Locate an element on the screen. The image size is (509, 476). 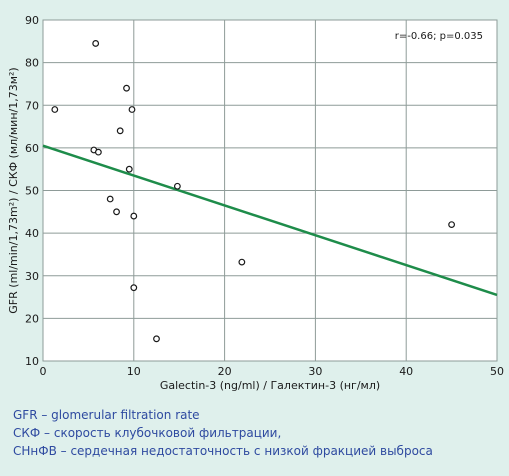
y-axis-ticks: 10 20 30 40 50 60 70 80 90 is located at coordinates (32, 191).